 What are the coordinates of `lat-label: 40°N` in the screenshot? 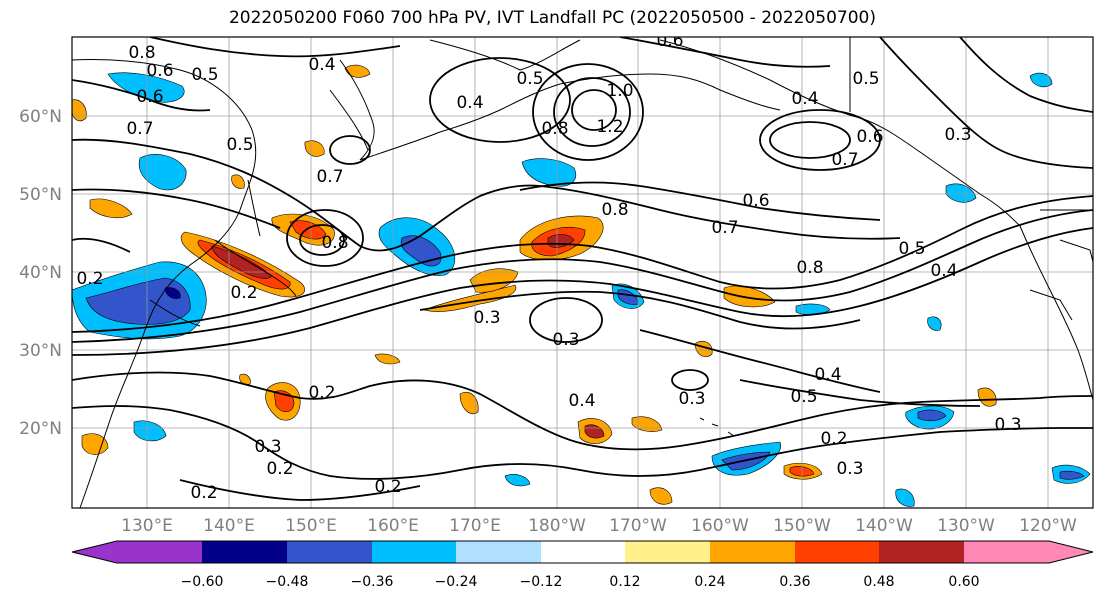 It's located at (40, 273).